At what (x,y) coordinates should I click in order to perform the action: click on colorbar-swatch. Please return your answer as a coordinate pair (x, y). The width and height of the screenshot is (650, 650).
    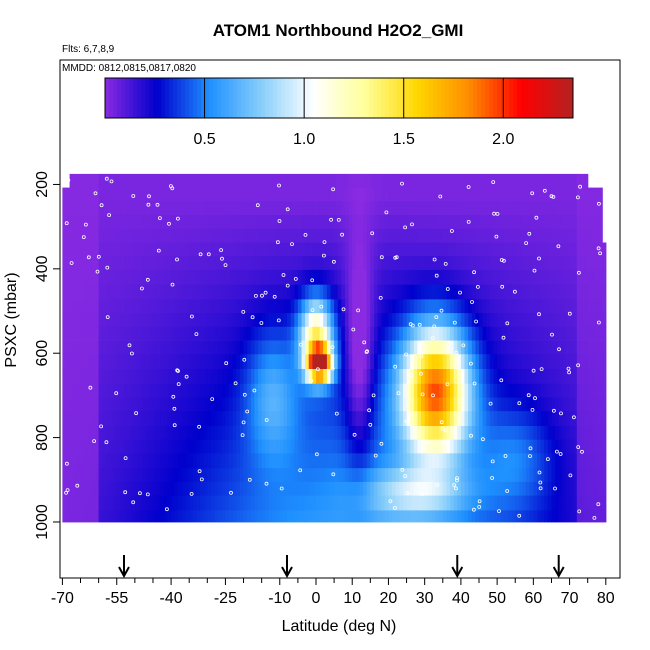
    Looking at the image, I should click on (555, 98).